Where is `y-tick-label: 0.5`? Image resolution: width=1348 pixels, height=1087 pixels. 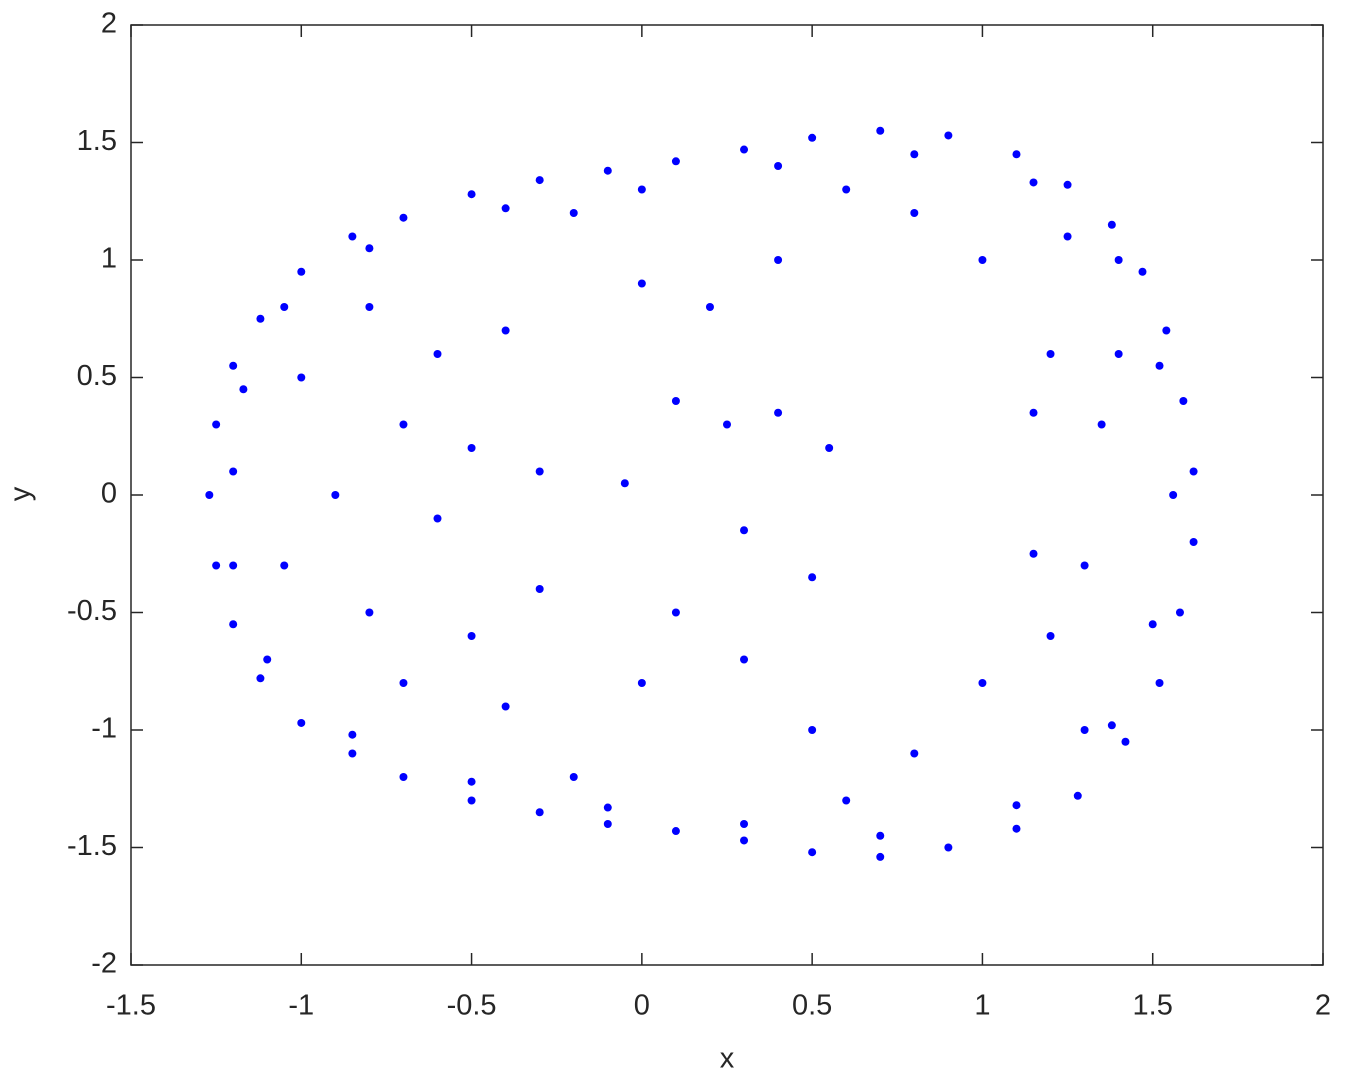 y-tick-label: 0.5 is located at coordinates (97, 376).